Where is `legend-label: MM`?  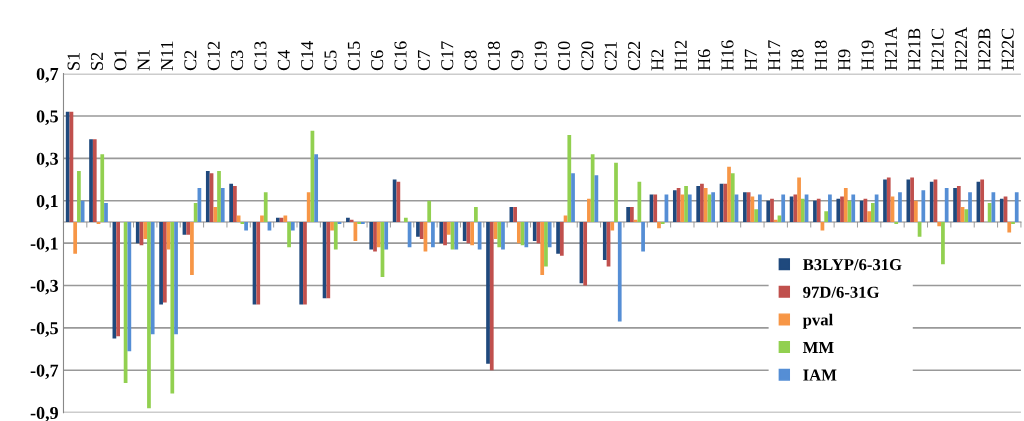
legend-label: MM is located at coordinates (818, 347).